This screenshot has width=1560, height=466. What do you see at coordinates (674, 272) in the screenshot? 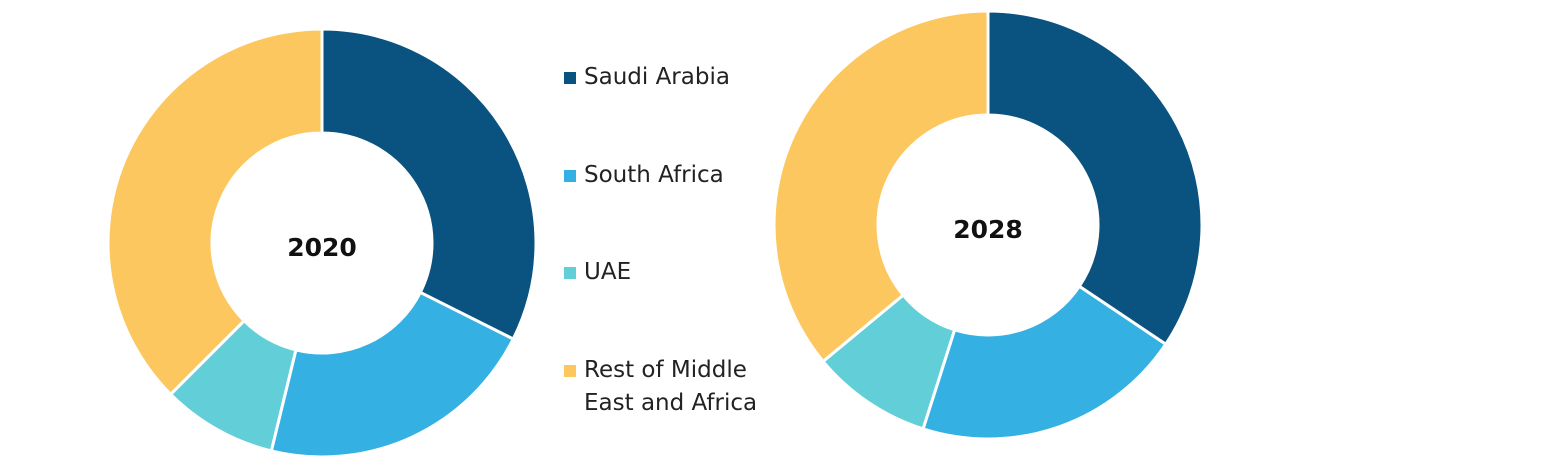
I see `legend-item: UAE` at bounding box center [674, 272].